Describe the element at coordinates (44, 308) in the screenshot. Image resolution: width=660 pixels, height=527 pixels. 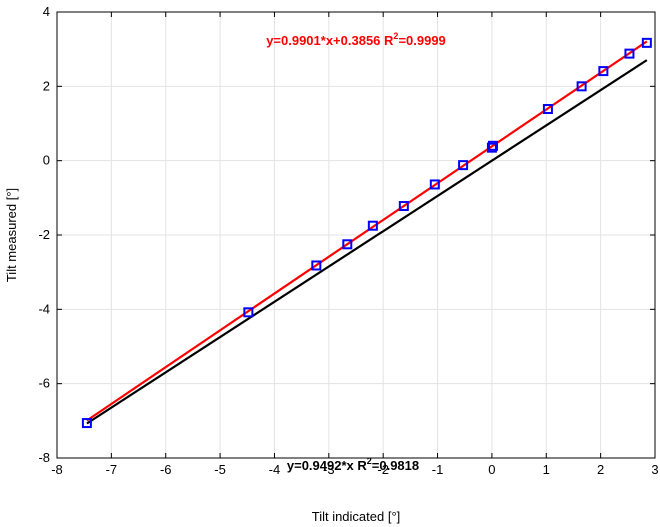
I see `y-tick-label: -4` at that location.